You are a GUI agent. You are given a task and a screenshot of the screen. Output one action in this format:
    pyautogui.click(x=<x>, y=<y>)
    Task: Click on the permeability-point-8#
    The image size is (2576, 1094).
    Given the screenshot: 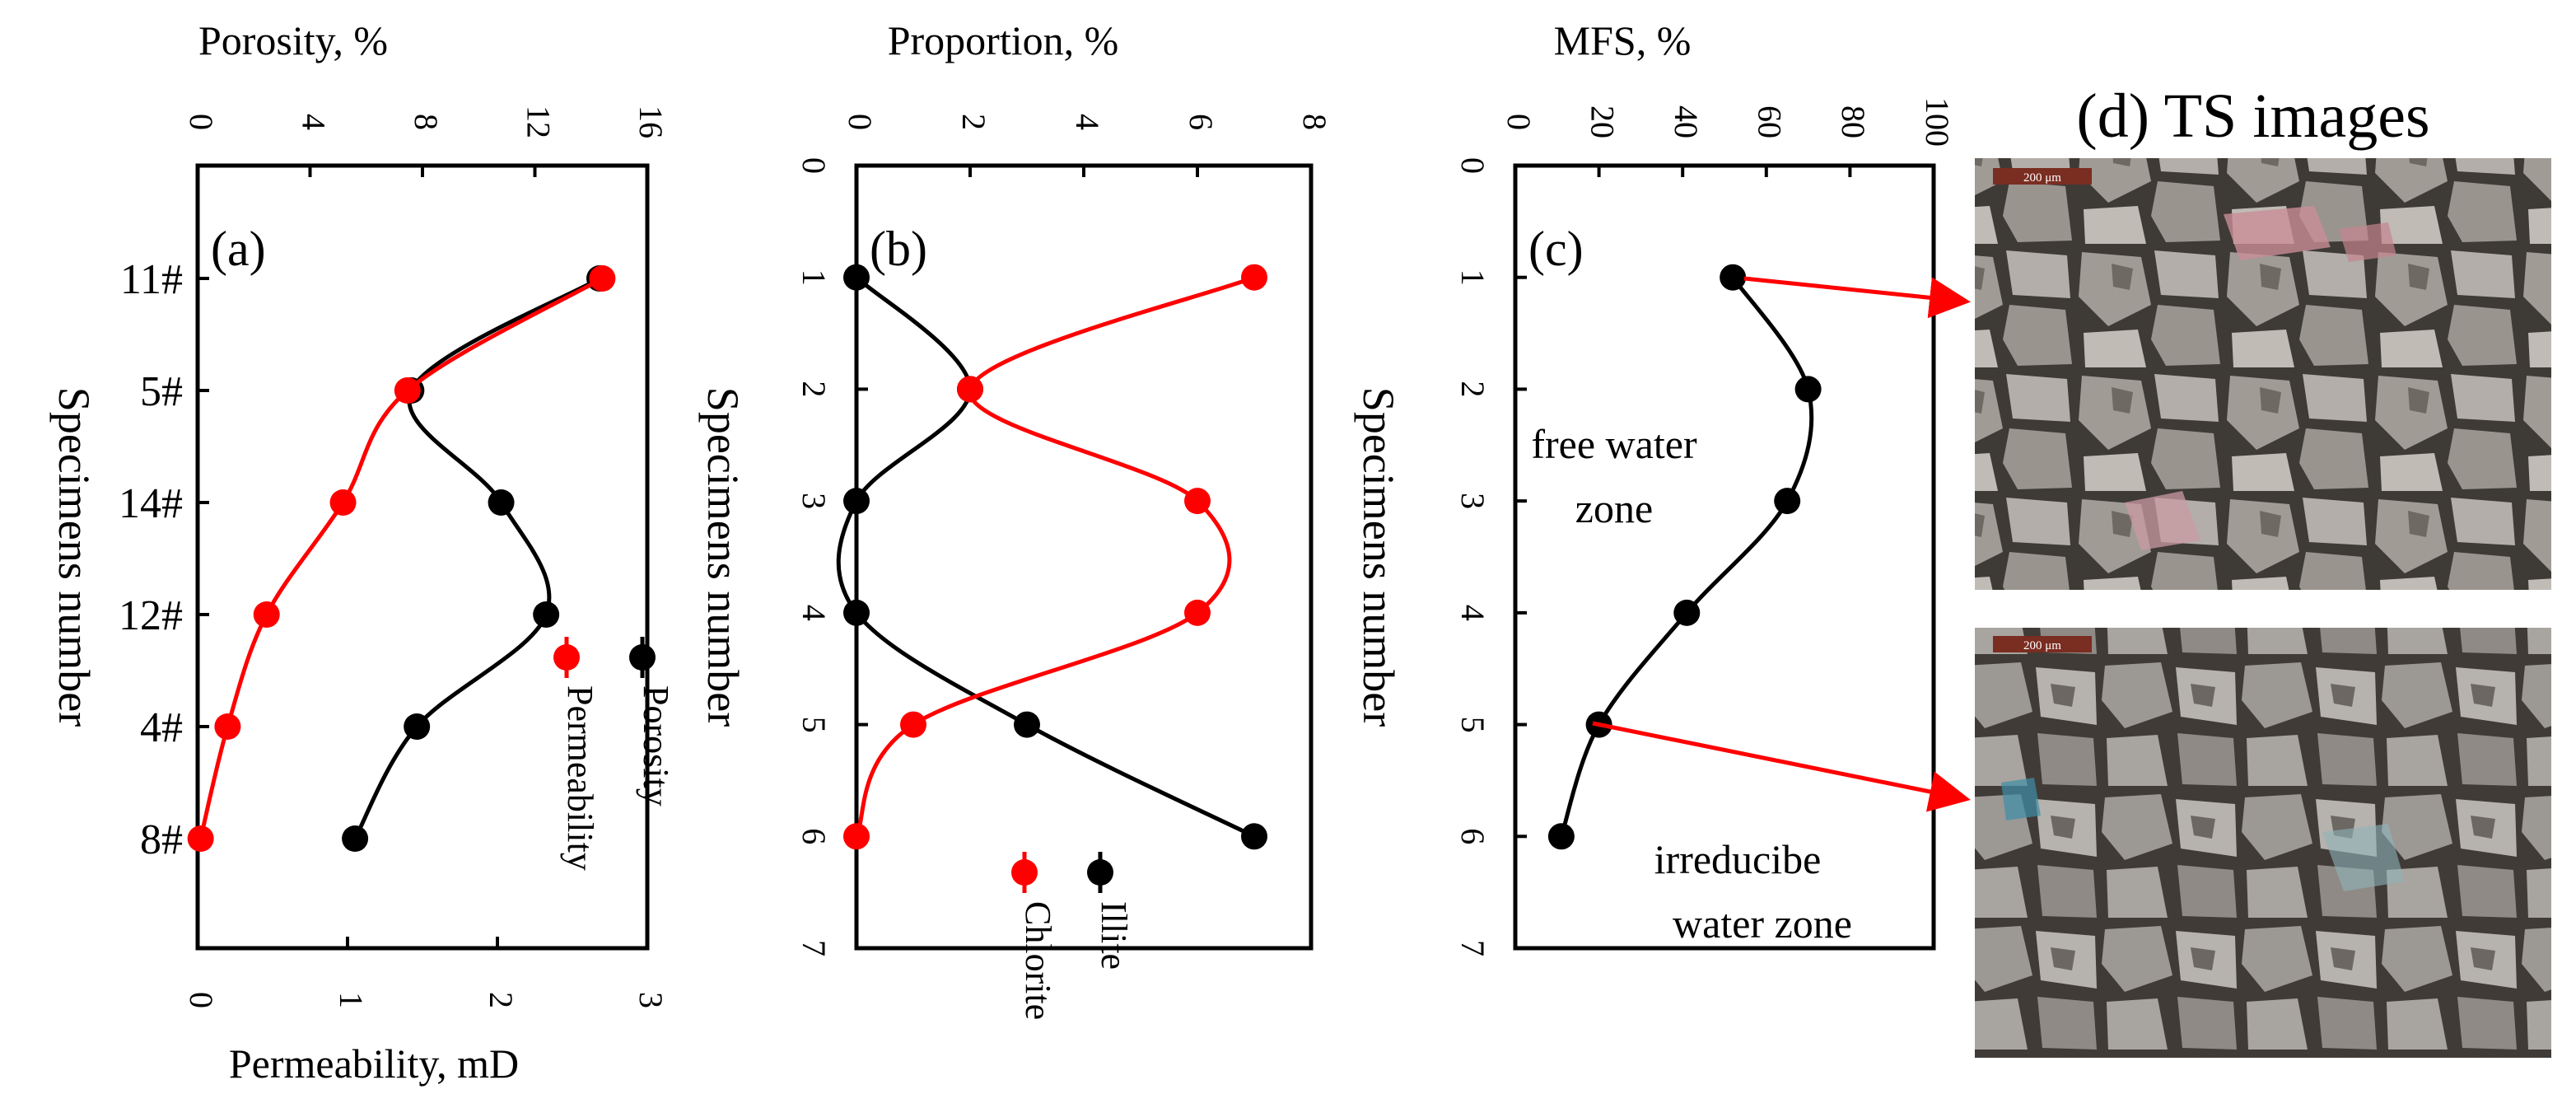 What is the action you would take?
    pyautogui.click(x=200, y=839)
    